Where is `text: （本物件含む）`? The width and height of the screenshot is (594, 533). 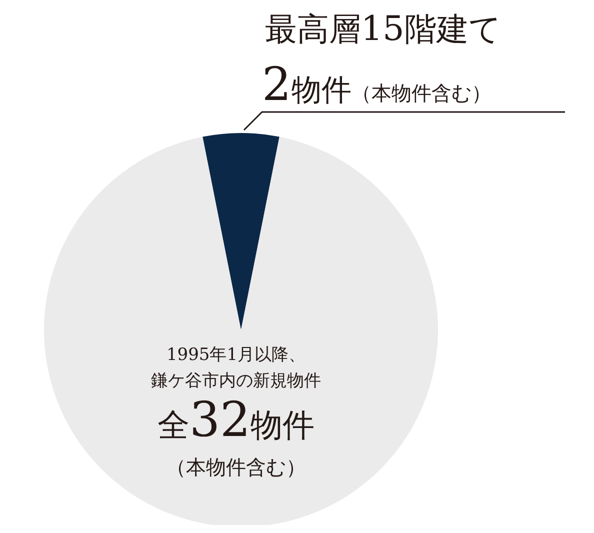 text: （本物件含む） is located at coordinates (236, 467).